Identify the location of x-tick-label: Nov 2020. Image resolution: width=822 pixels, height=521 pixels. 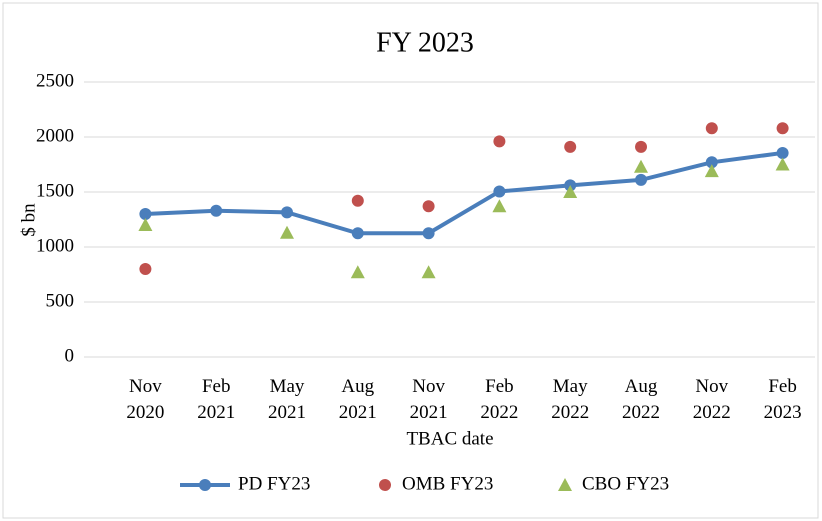
(145, 399).